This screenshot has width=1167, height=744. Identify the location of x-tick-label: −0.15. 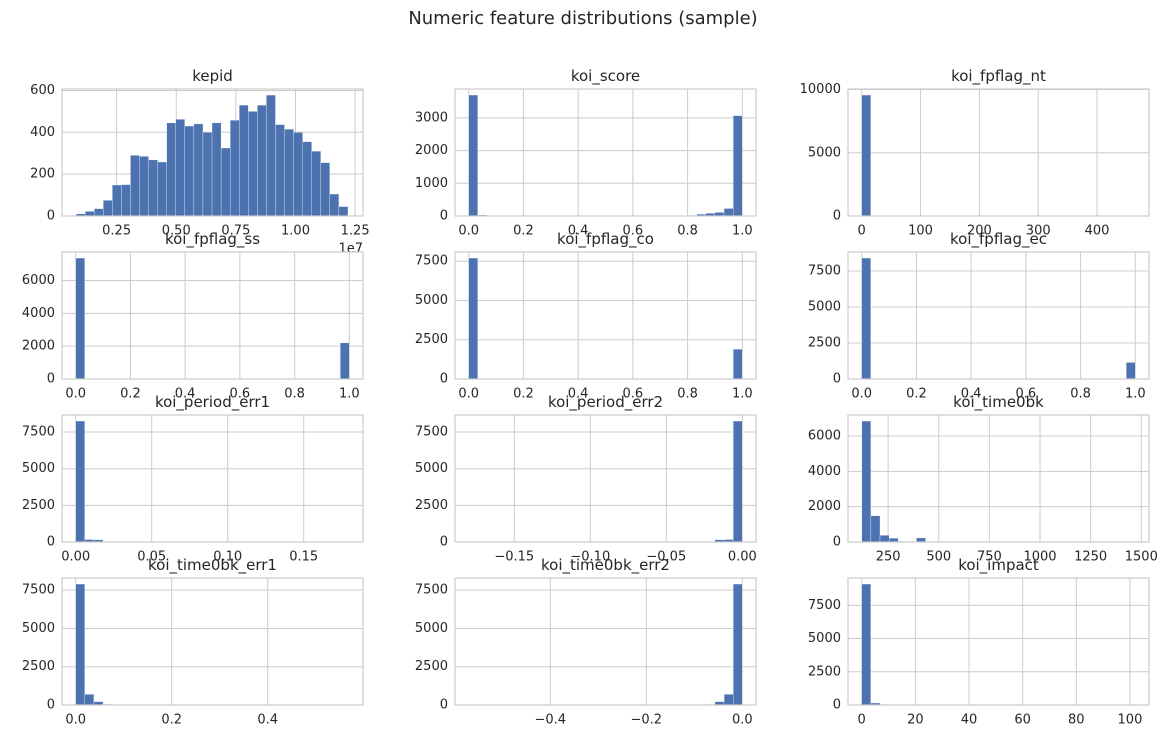
(514, 557).